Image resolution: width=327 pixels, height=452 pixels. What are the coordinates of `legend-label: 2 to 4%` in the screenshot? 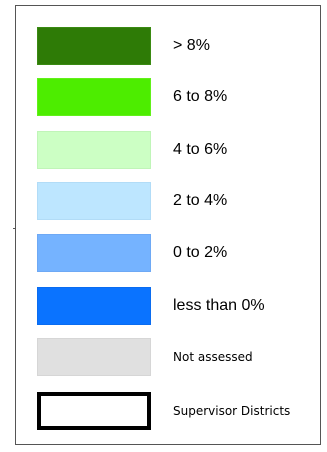 It's located at (200, 200).